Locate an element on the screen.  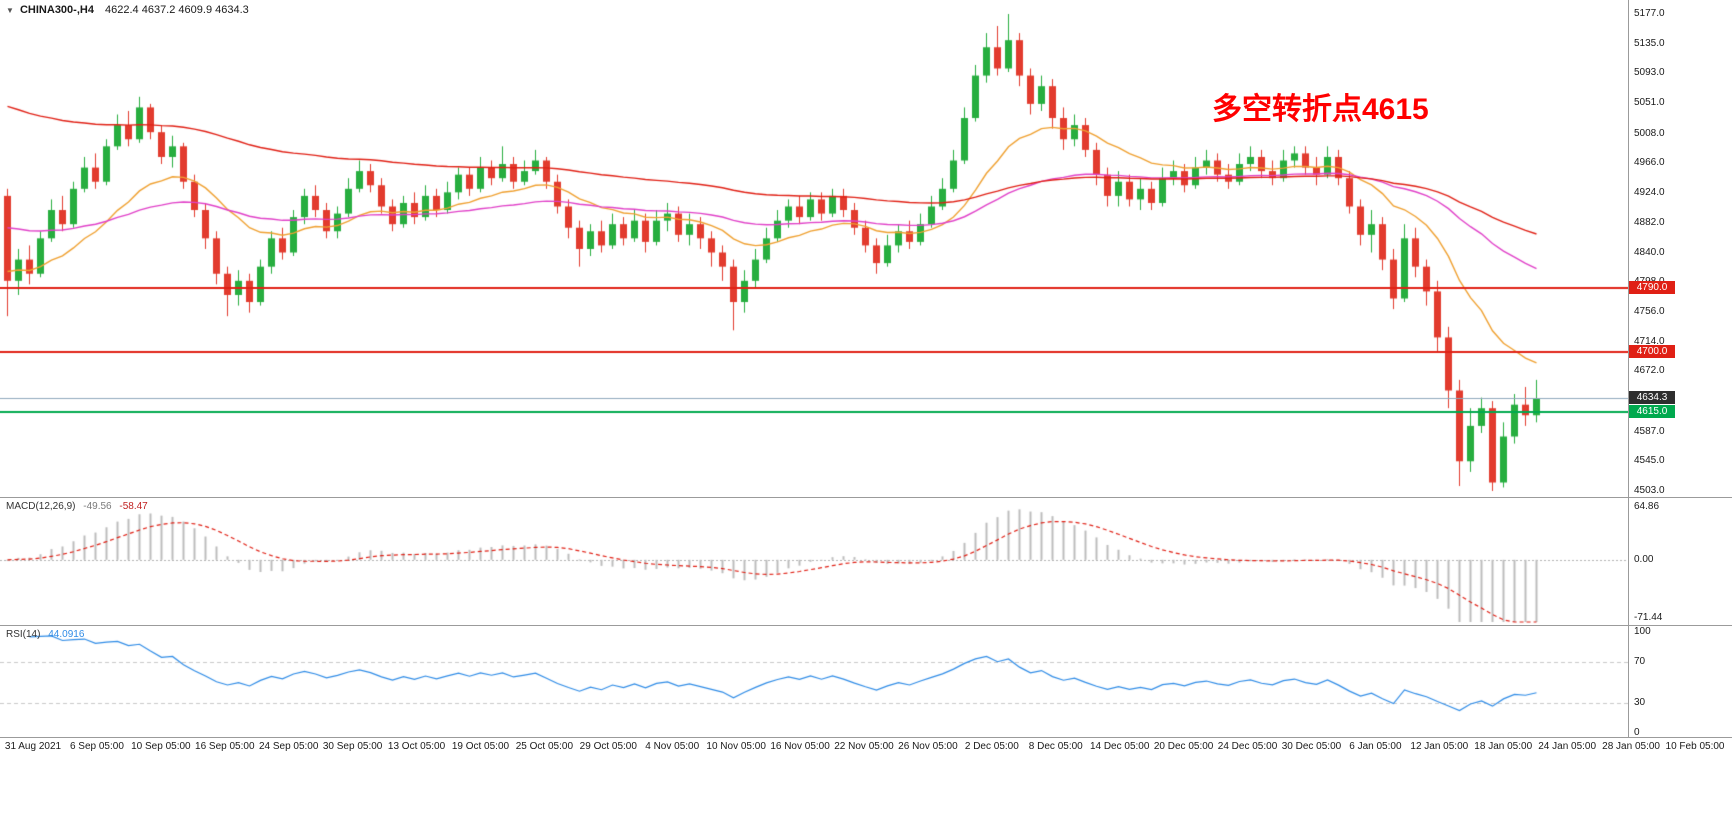
macd-signal-value: -58.47 is located at coordinates (133, 506).